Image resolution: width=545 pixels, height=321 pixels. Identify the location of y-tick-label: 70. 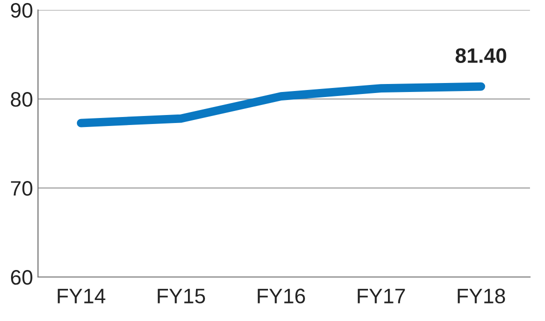
(21, 188).